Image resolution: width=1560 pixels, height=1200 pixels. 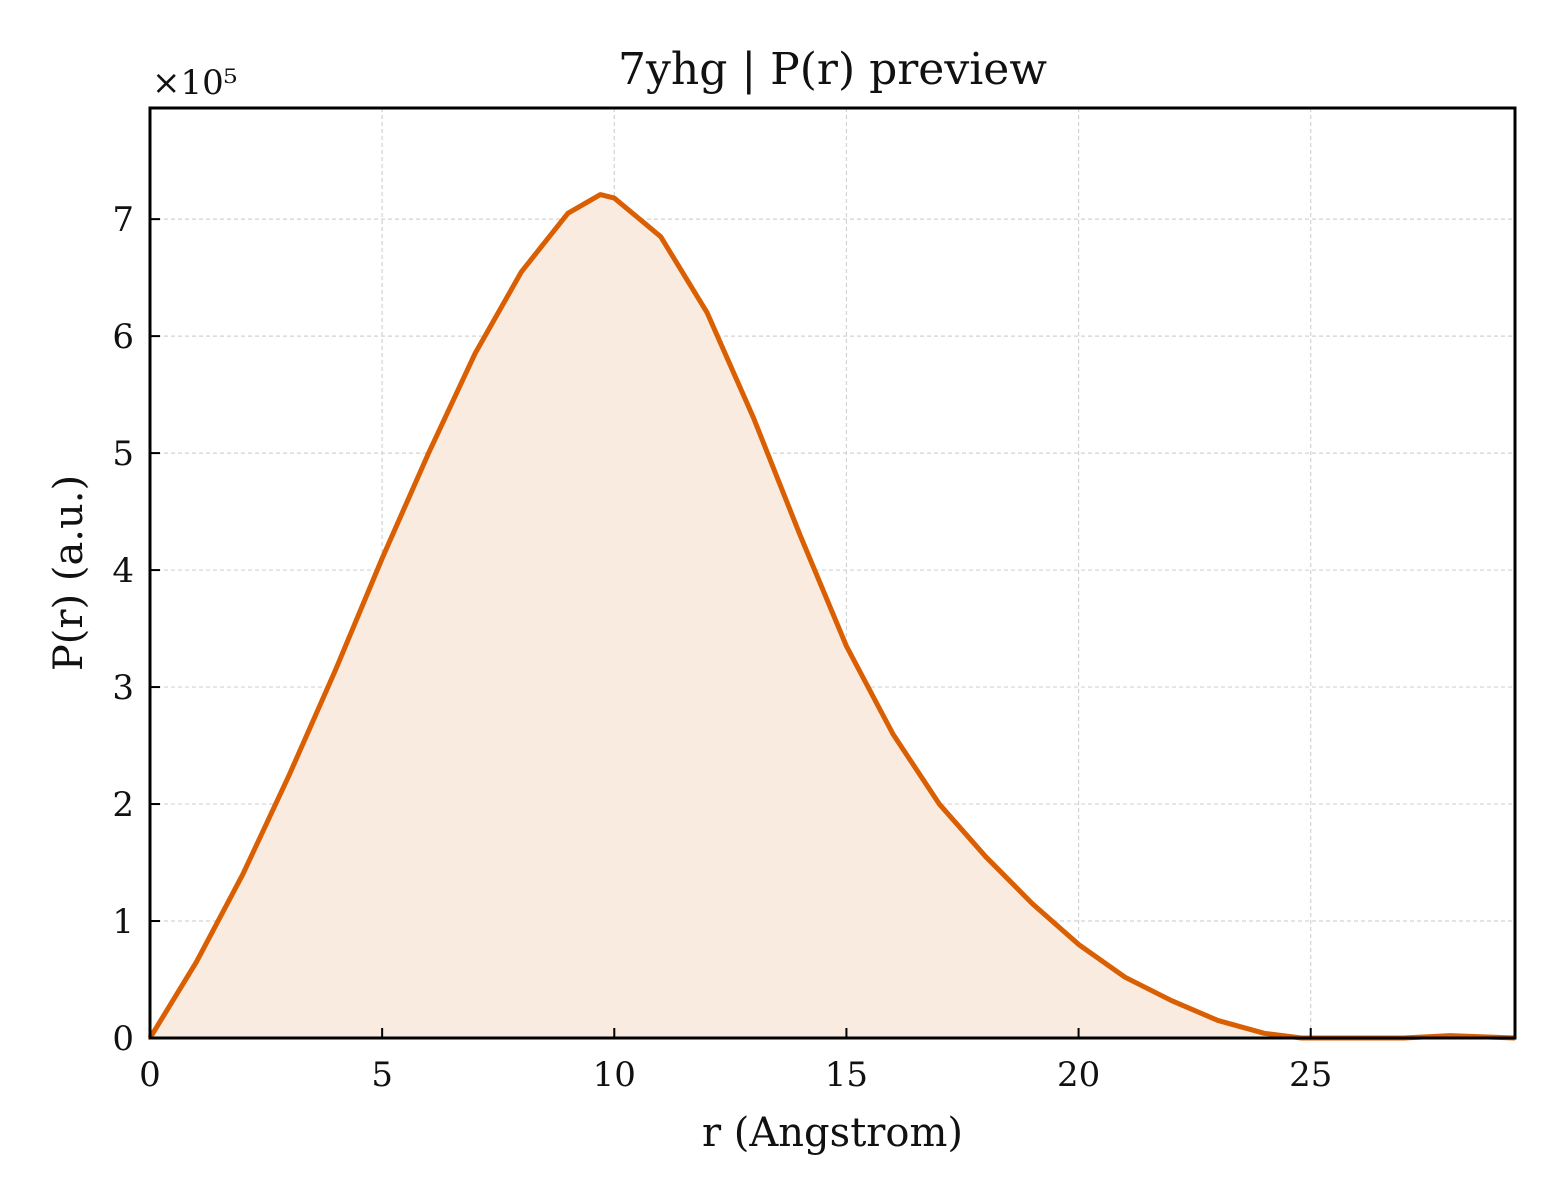 I want to click on x-axis-label: r (Angstrom), so click(x=832, y=1133).